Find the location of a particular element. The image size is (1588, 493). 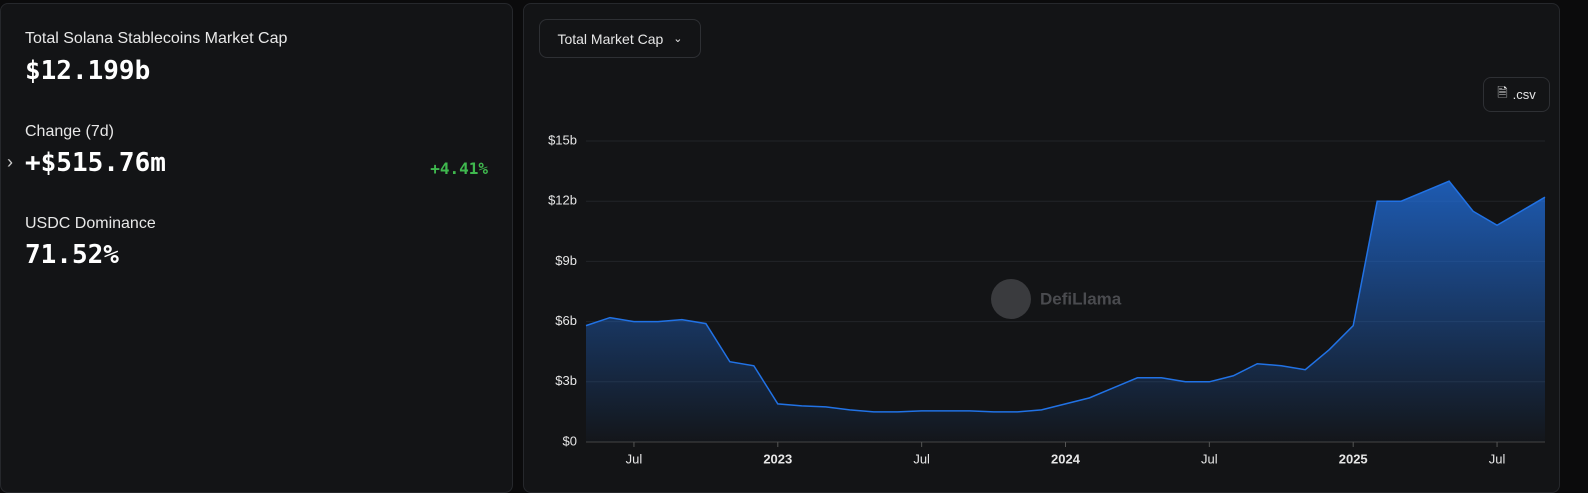

y-tick-label: $0 is located at coordinates (570, 440).